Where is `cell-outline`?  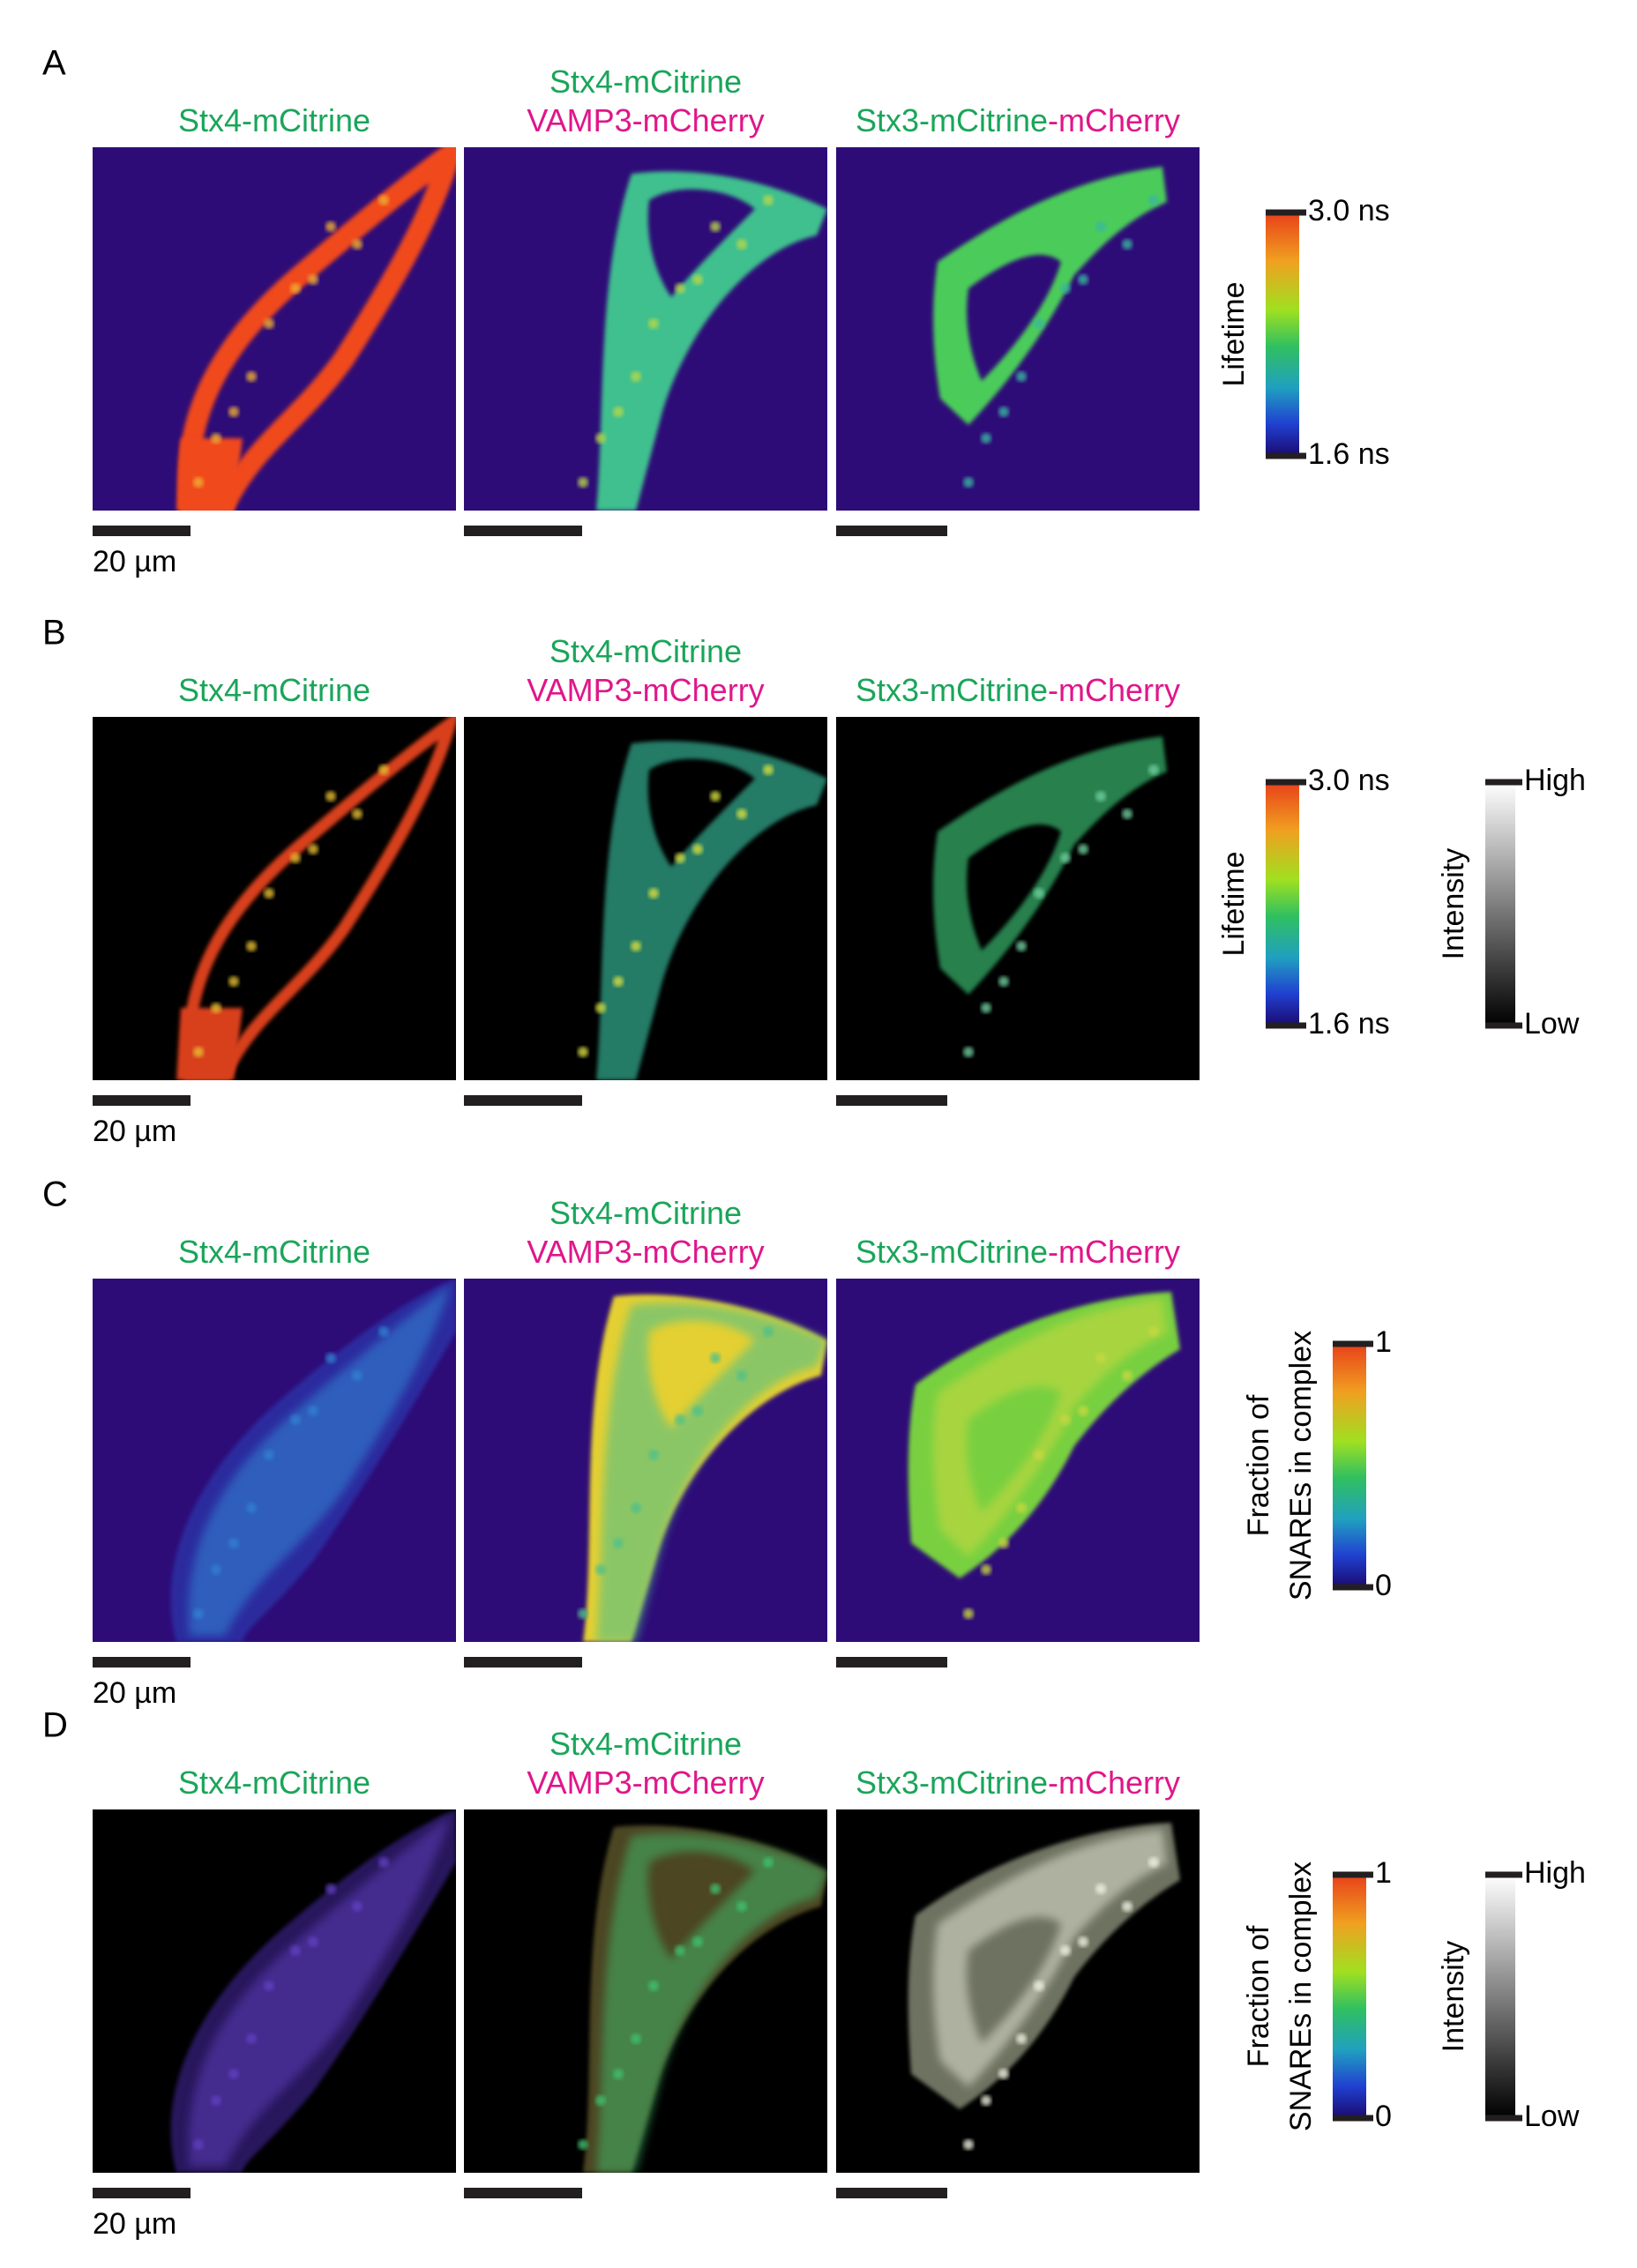
cell-outline is located at coordinates (316, 329).